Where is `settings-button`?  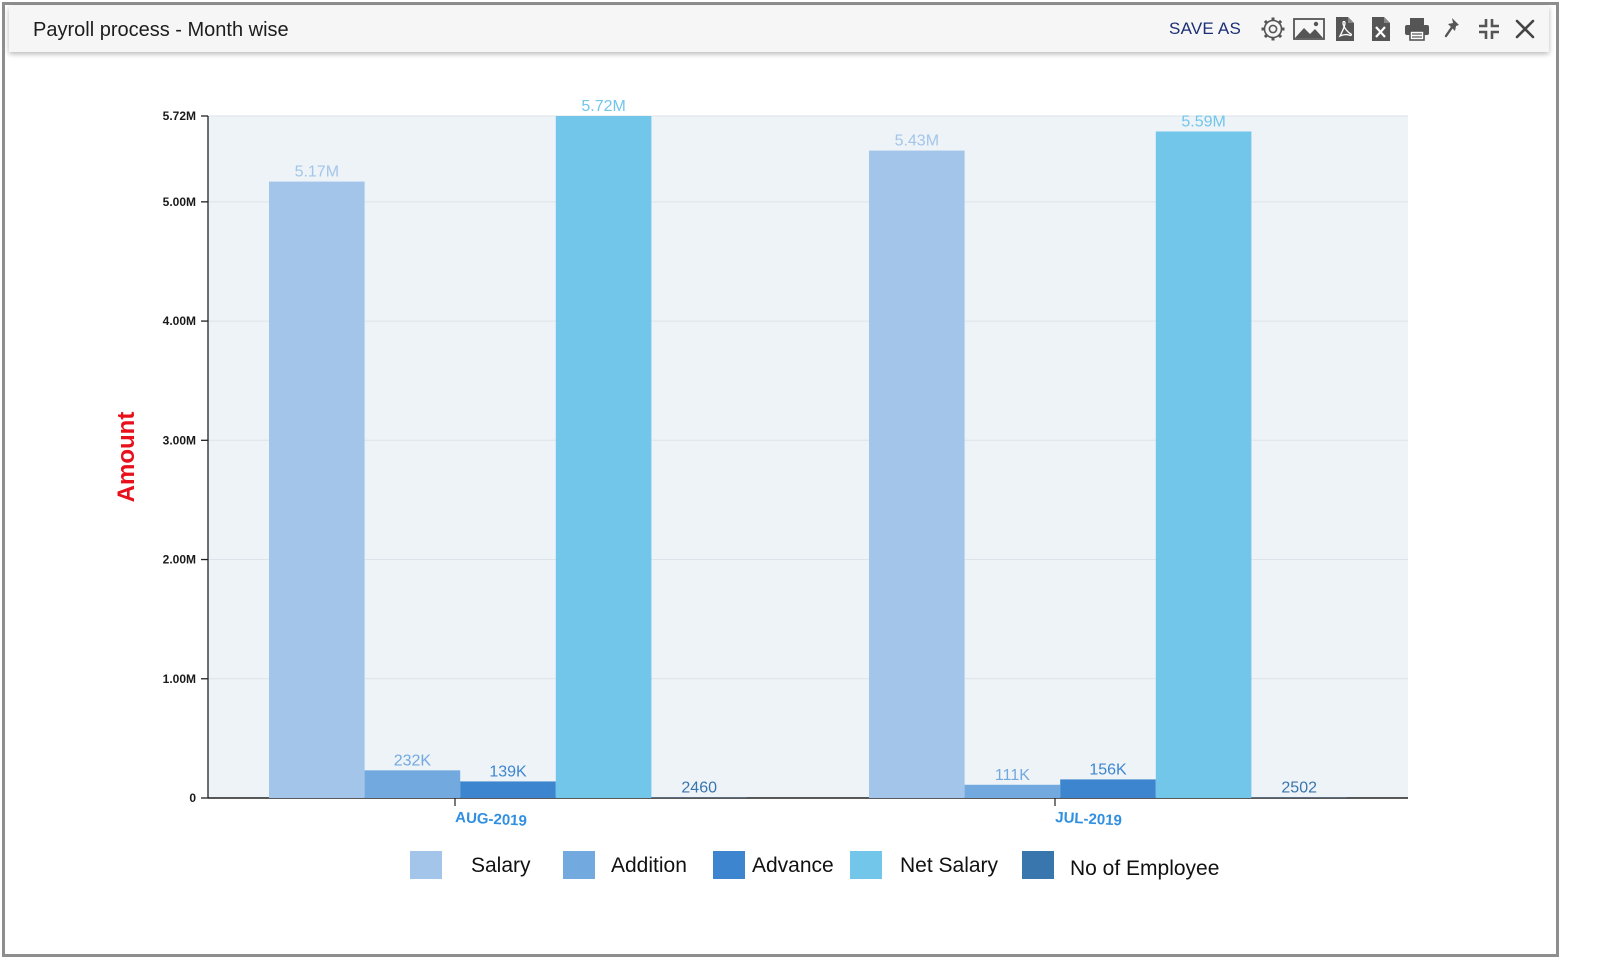
settings-button is located at coordinates (1273, 29).